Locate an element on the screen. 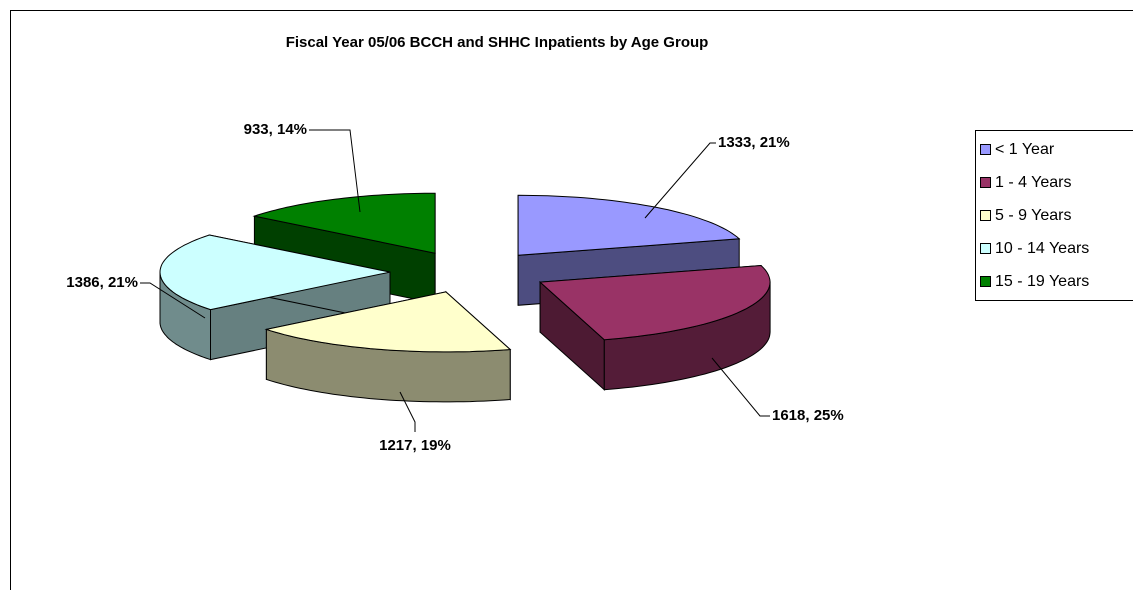 This screenshot has height=595, width=1133. legend-label: 1 - 4 Years is located at coordinates (1033, 182).